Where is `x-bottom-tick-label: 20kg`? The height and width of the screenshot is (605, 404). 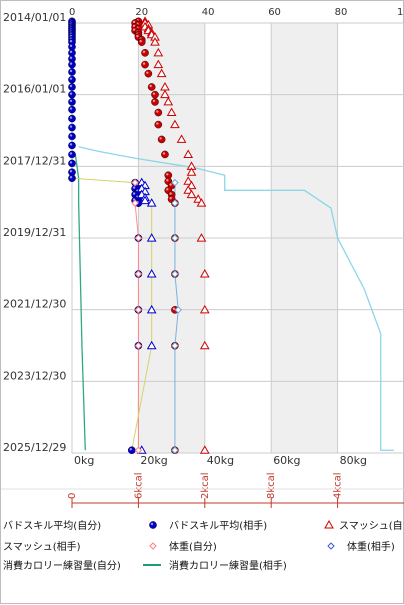
x-bottom-tick-label: 20kg is located at coordinates (153, 460).